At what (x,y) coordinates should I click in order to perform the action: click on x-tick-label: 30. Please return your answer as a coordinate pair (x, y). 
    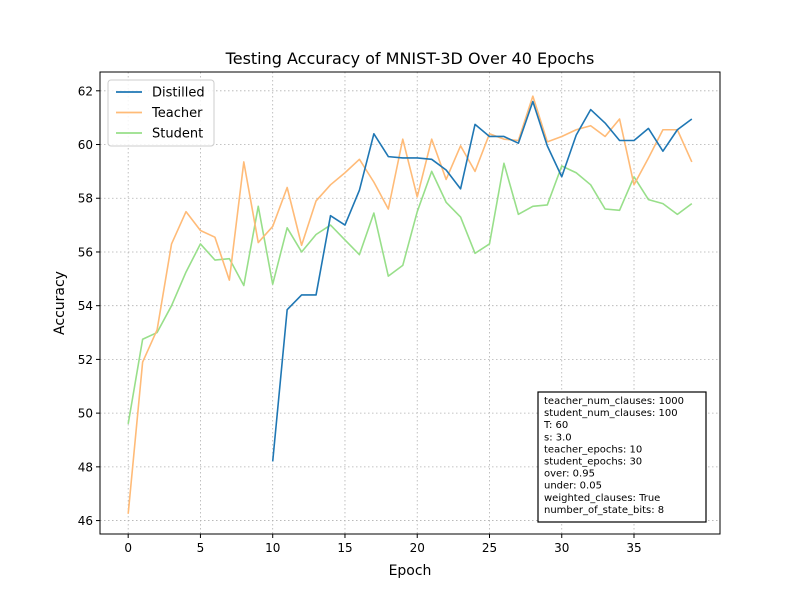
    Looking at the image, I should click on (561, 548).